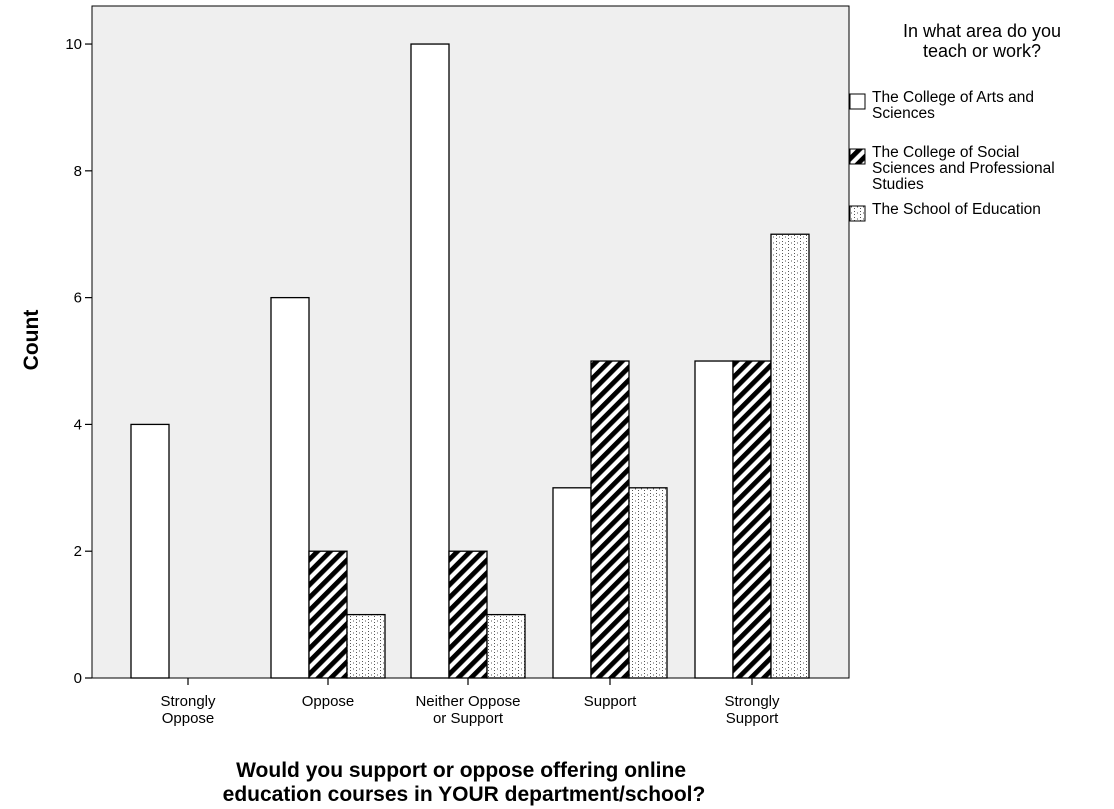  I want to click on legend-label: The College of Arts and Sciences, so click(953, 105).